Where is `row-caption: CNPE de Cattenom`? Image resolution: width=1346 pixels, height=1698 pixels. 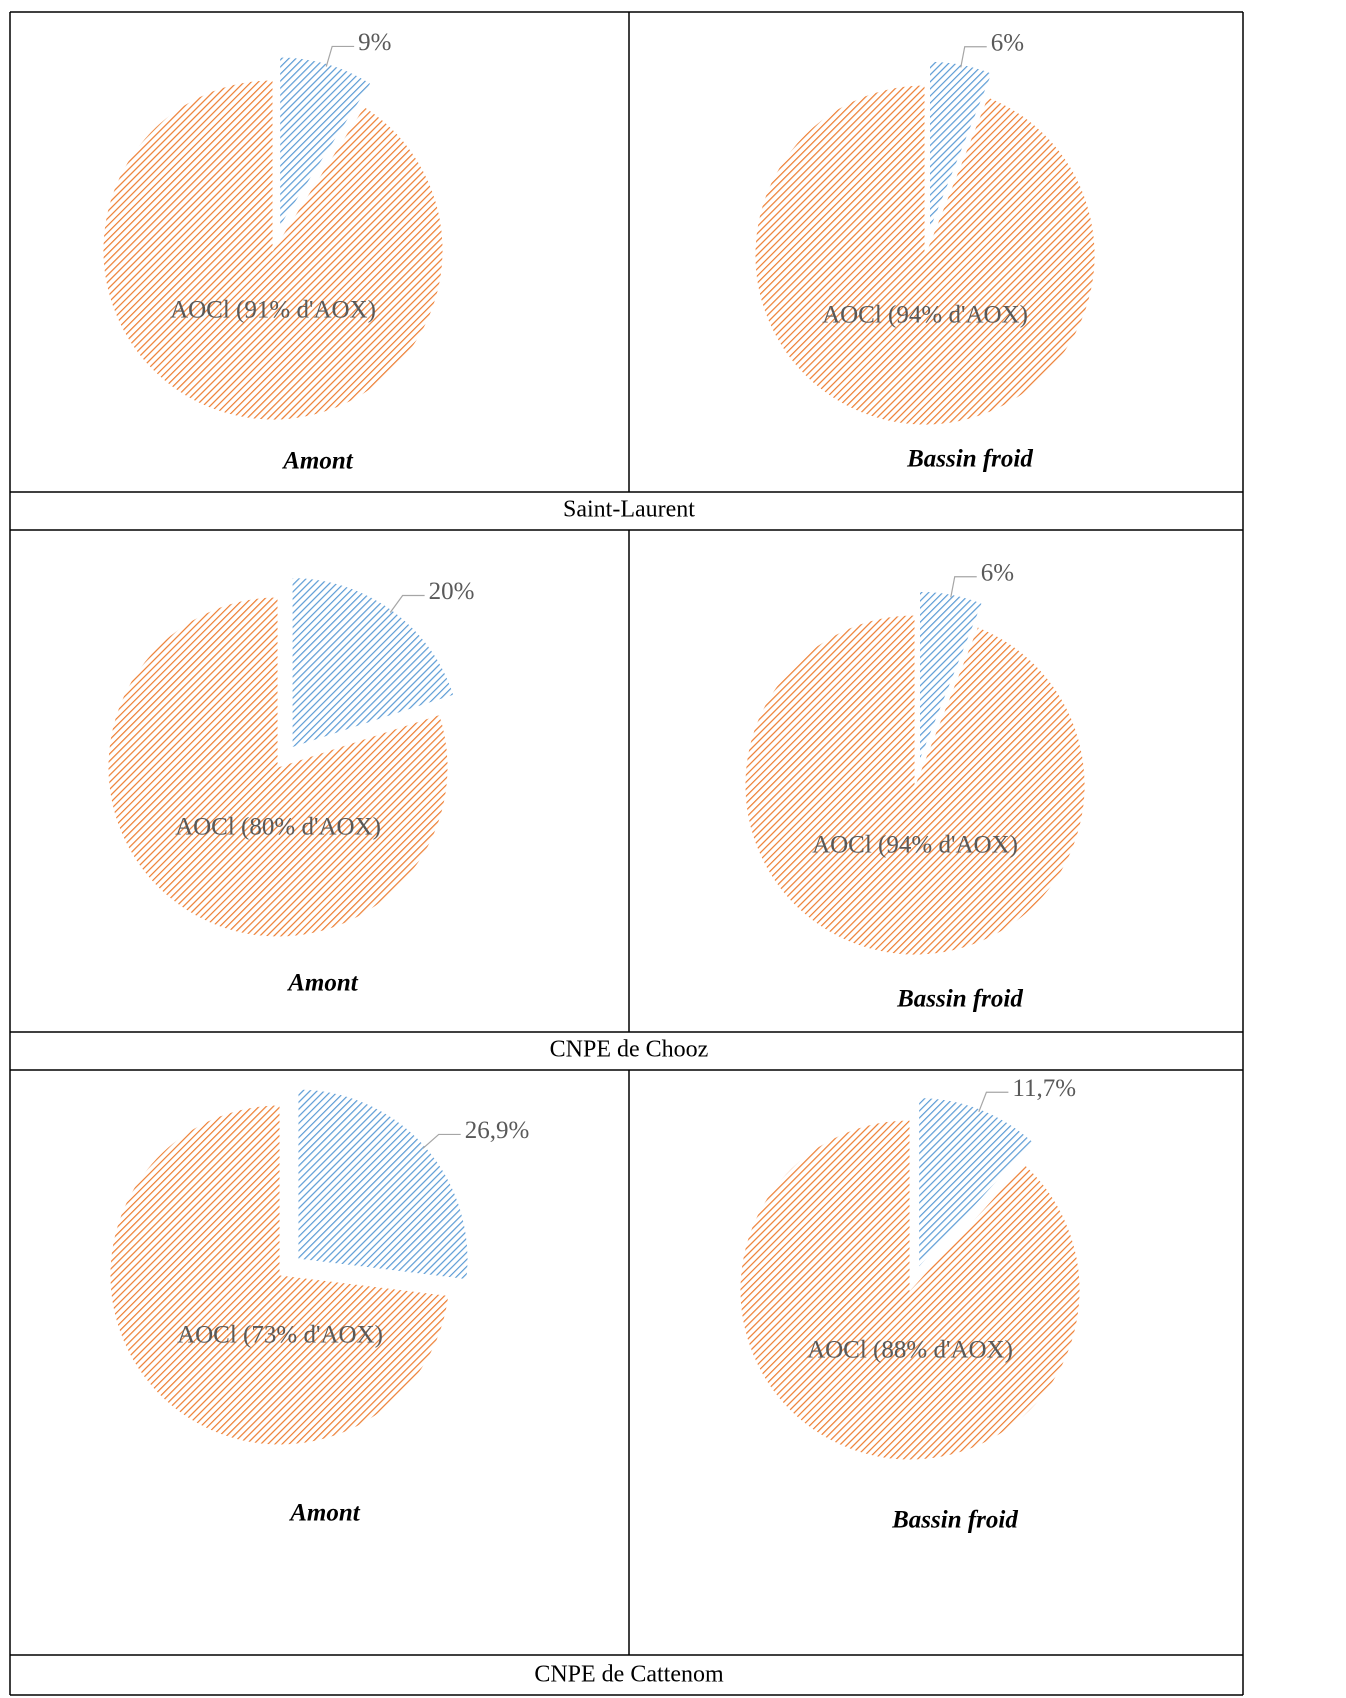
row-caption: CNPE de Cattenom is located at coordinates (629, 1675).